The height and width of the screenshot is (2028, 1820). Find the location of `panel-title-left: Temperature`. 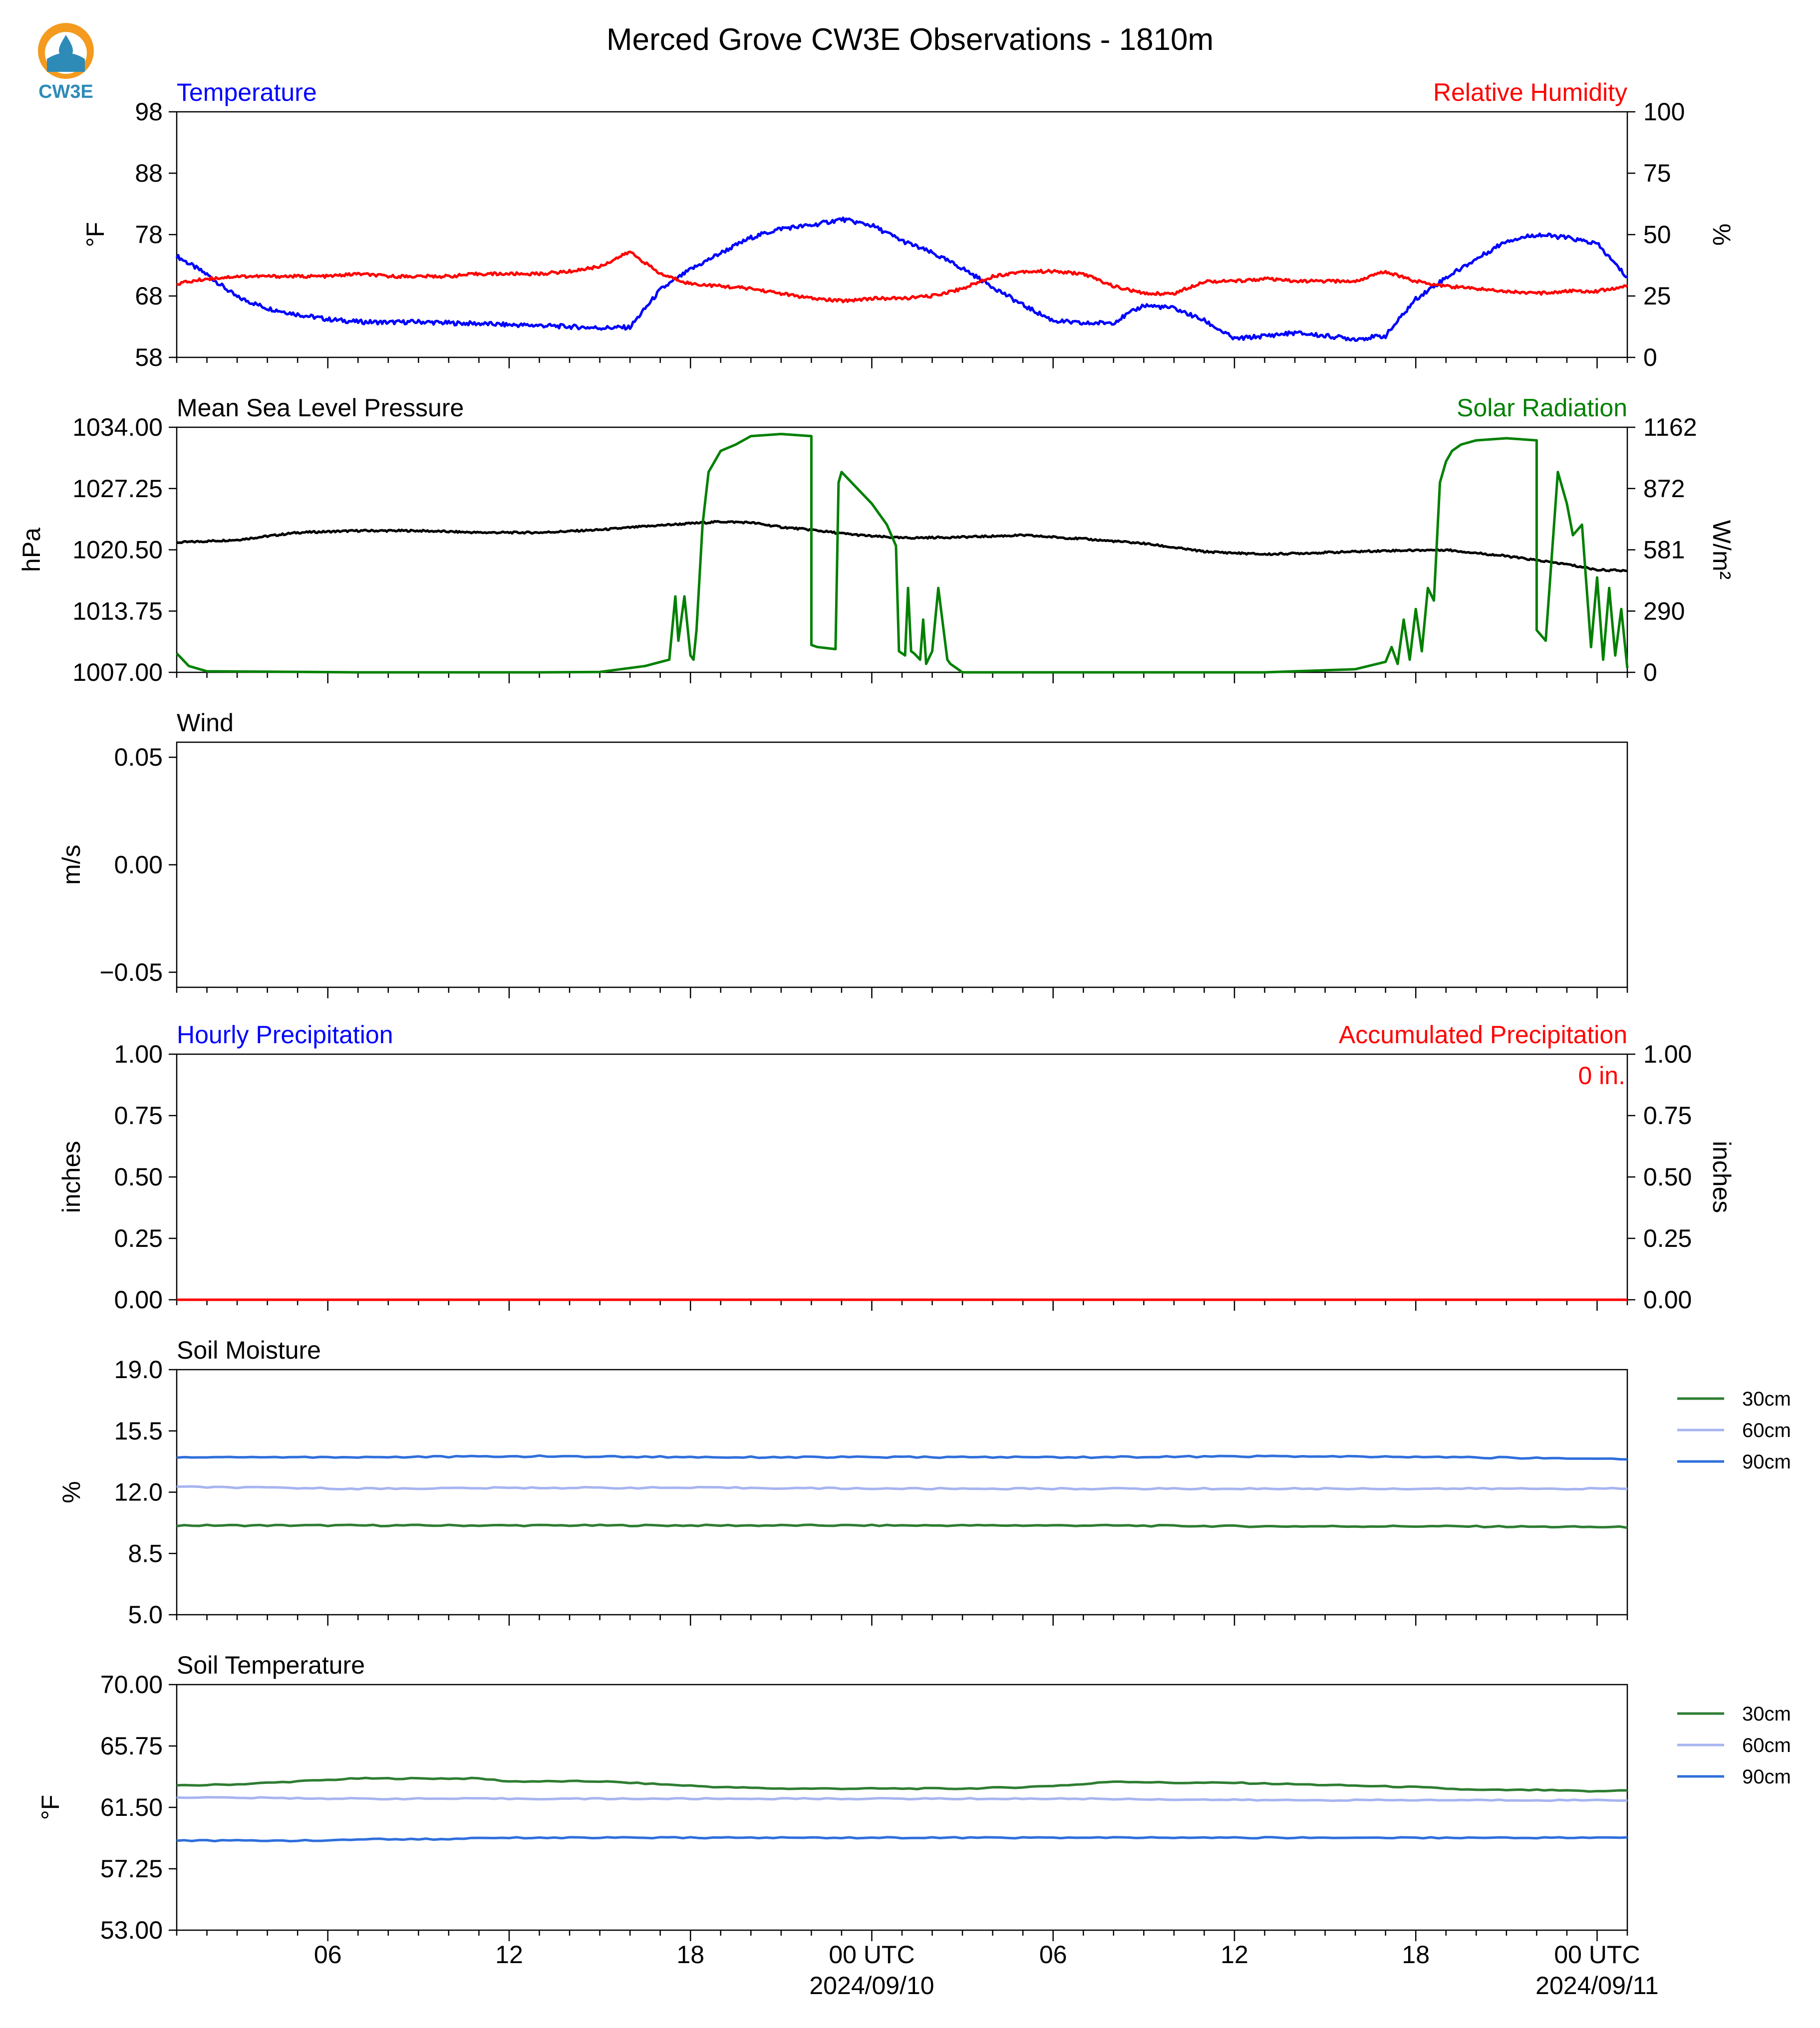

panel-title-left: Temperature is located at coordinates (247, 92).